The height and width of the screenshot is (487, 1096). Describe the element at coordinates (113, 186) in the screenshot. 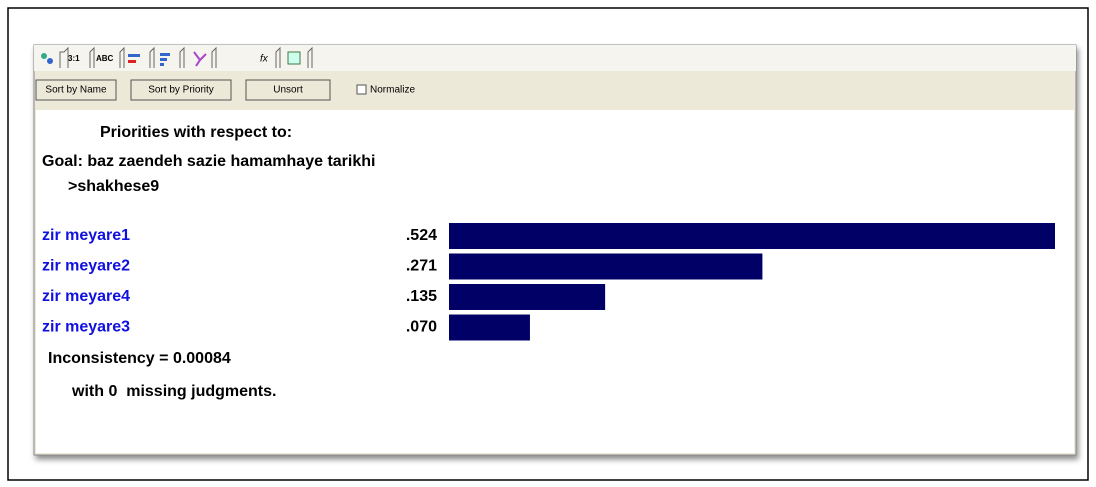

I see `node: >shakhese9` at that location.